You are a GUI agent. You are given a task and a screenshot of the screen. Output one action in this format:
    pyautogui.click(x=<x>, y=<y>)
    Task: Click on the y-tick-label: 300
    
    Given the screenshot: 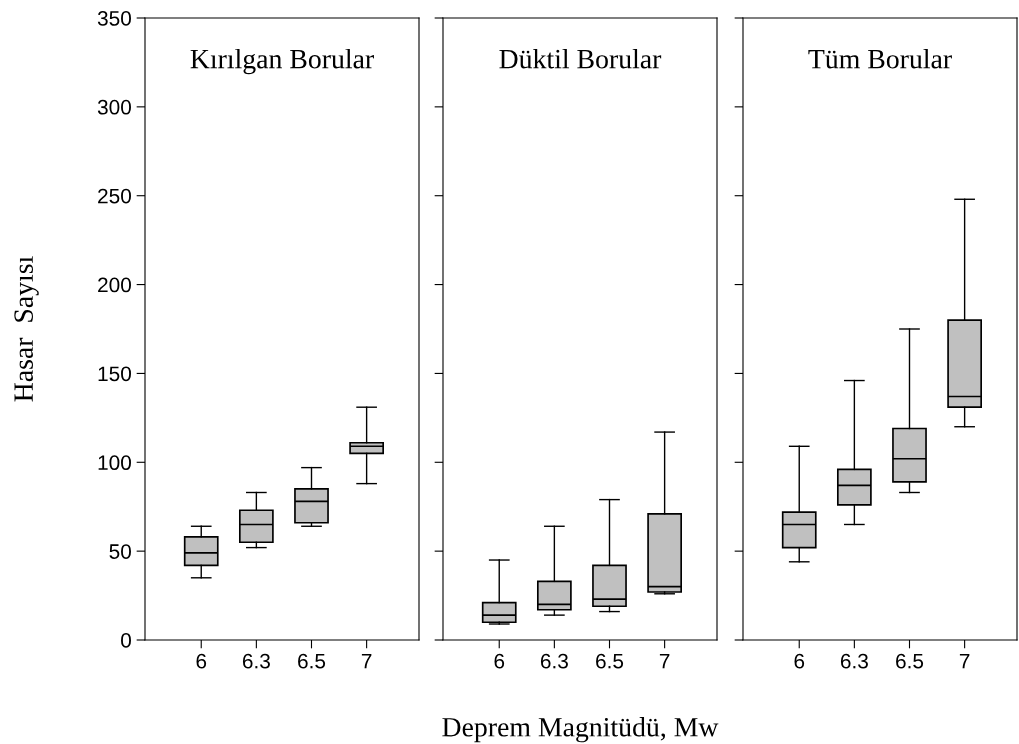 What is the action you would take?
    pyautogui.click(x=114, y=107)
    